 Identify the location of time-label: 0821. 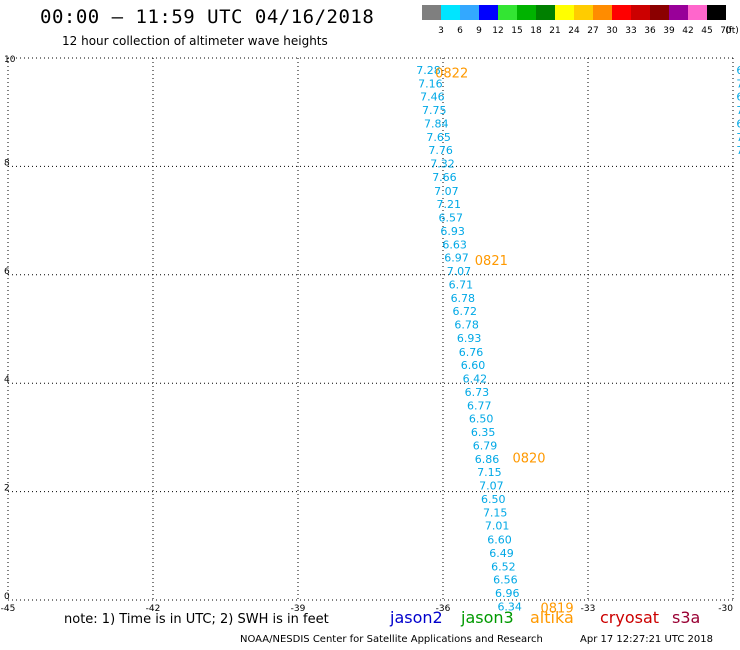
(491, 261).